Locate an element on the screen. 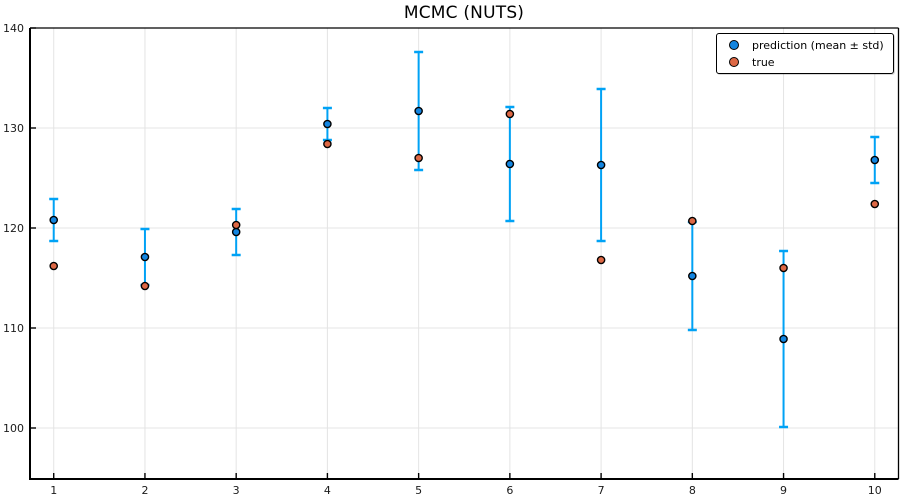  x-tick-label: 6 is located at coordinates (509, 490).